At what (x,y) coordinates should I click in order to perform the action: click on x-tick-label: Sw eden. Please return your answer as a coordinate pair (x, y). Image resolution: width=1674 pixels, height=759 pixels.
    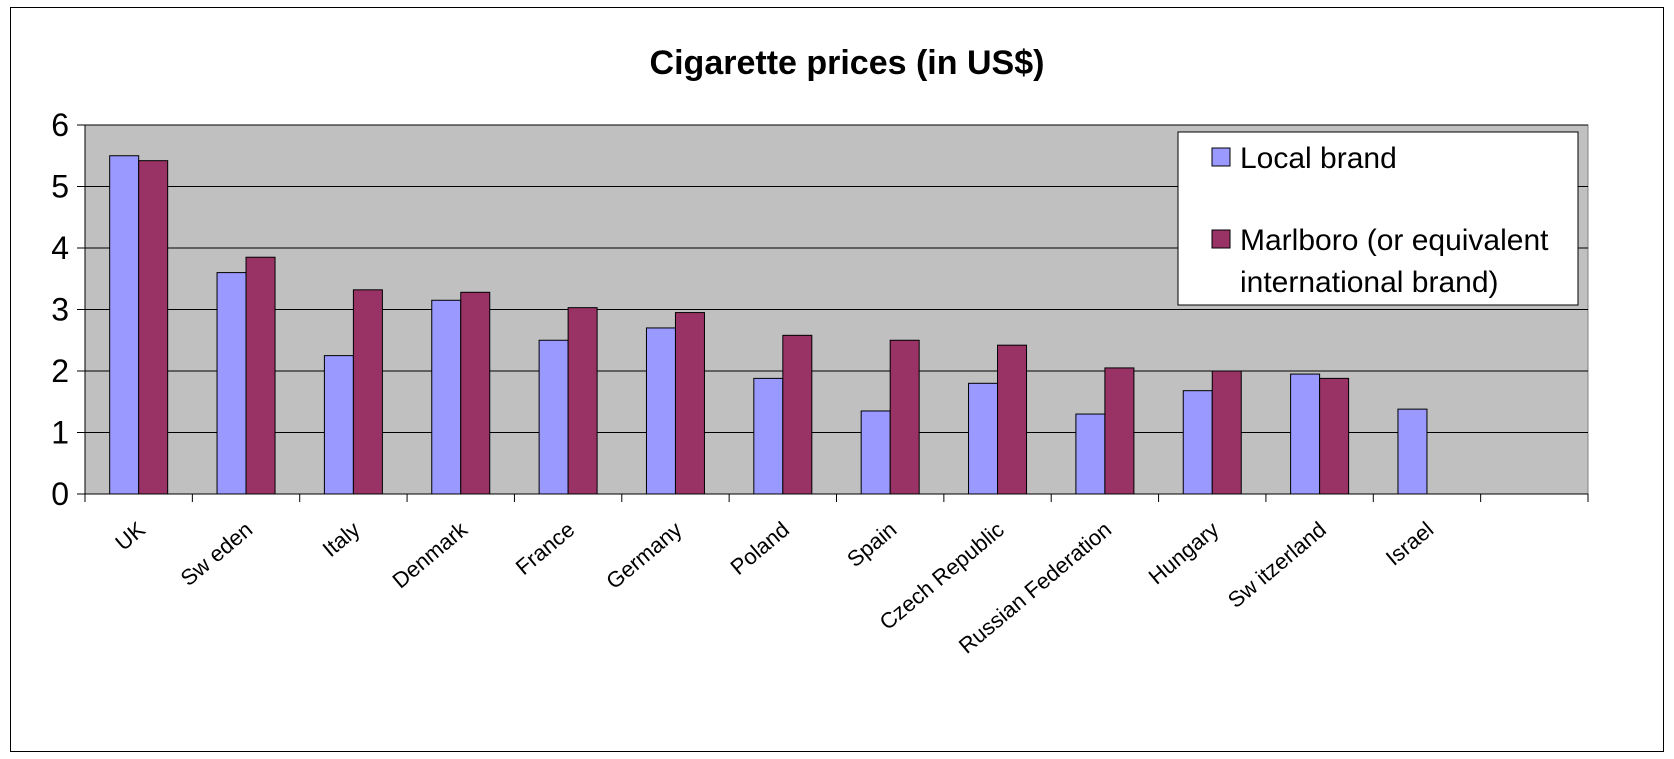
    Looking at the image, I should click on (217, 554).